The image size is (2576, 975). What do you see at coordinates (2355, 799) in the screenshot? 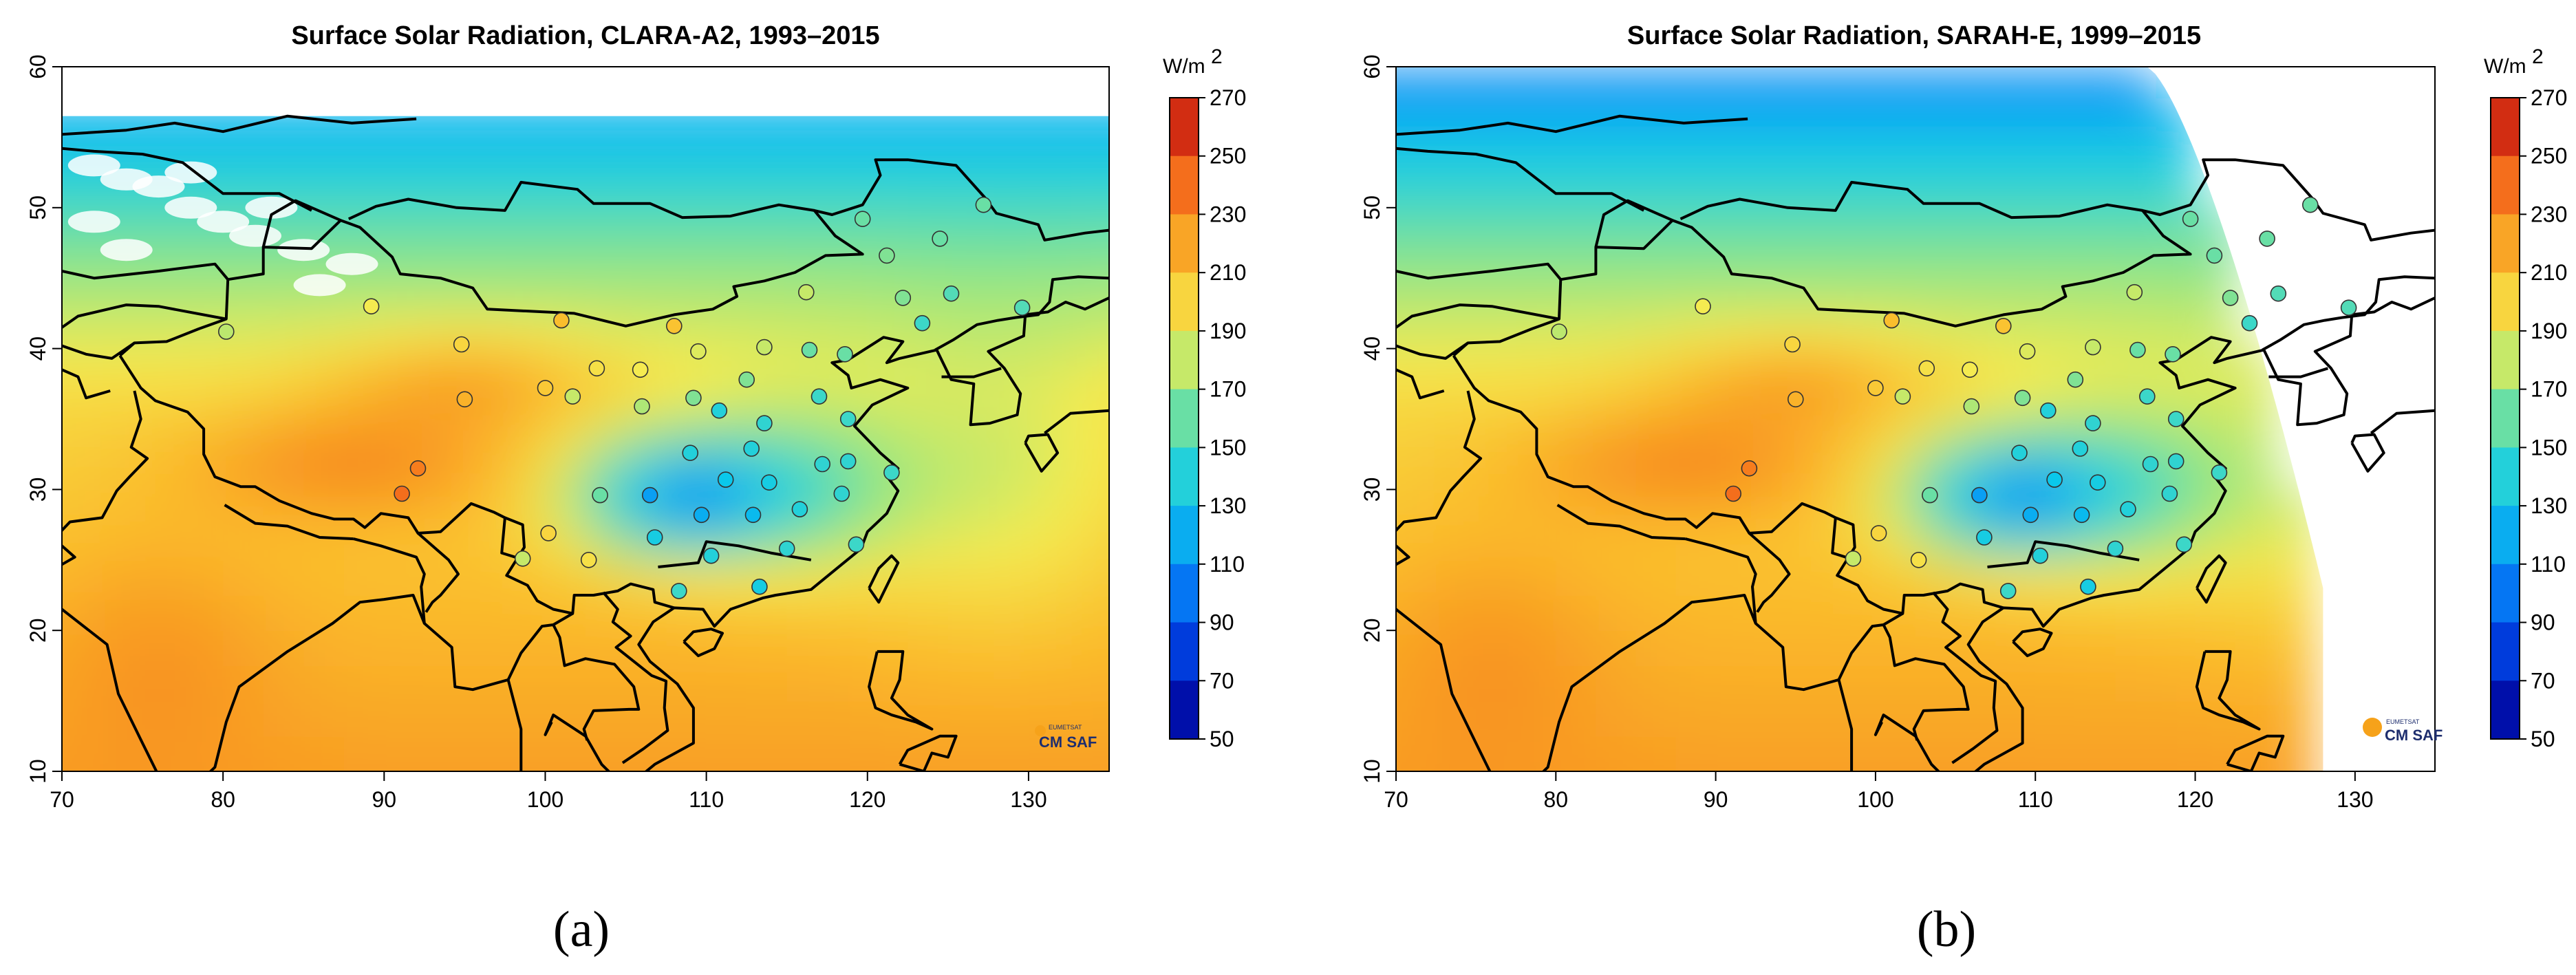
I see `x-tick-label: 130` at bounding box center [2355, 799].